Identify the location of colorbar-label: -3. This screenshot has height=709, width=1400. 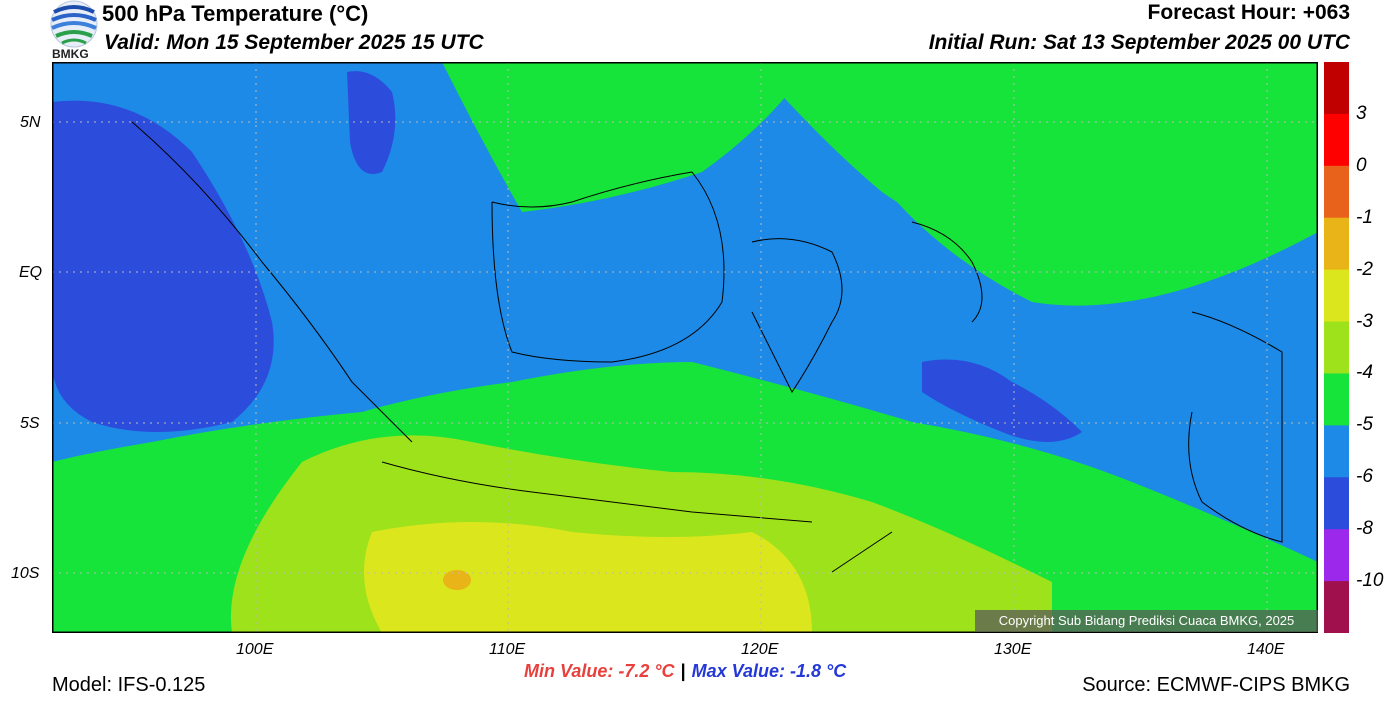
(1364, 321).